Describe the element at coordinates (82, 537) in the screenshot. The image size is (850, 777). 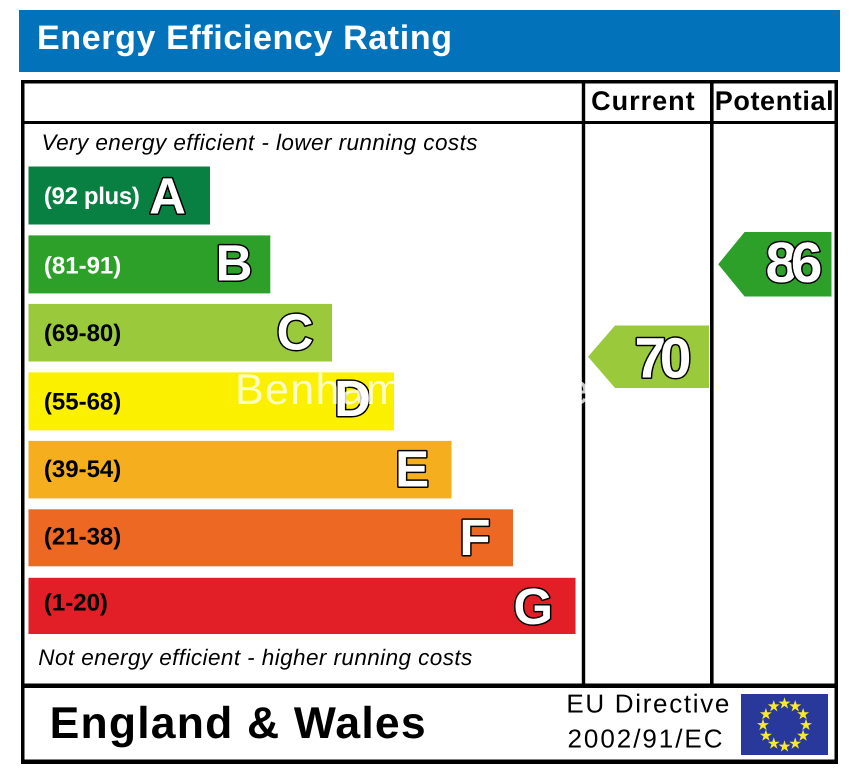
I see `svg-text: (21-38)` at that location.